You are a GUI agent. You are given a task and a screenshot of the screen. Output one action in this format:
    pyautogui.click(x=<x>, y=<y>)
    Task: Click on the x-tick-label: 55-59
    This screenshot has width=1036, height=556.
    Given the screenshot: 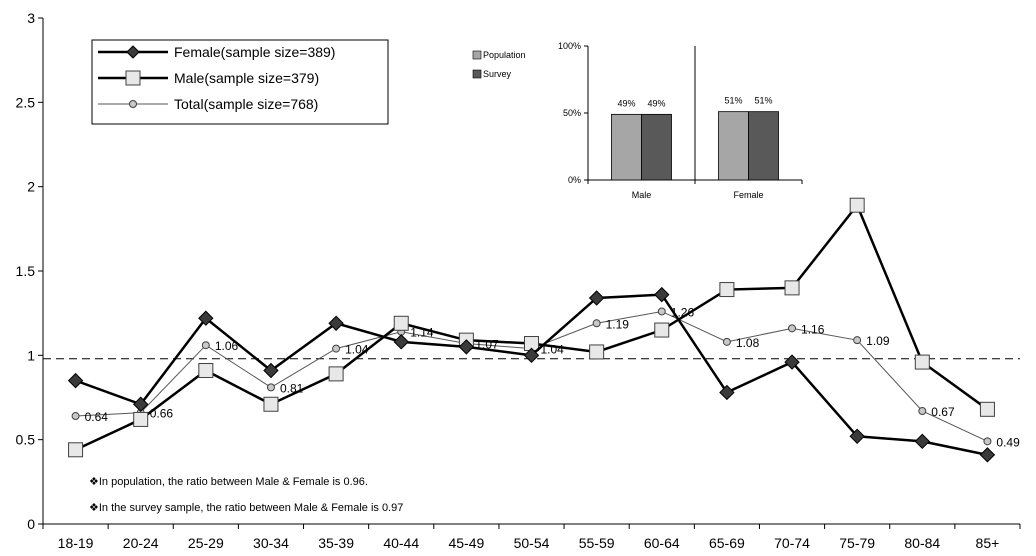 What is the action you would take?
    pyautogui.click(x=597, y=543)
    